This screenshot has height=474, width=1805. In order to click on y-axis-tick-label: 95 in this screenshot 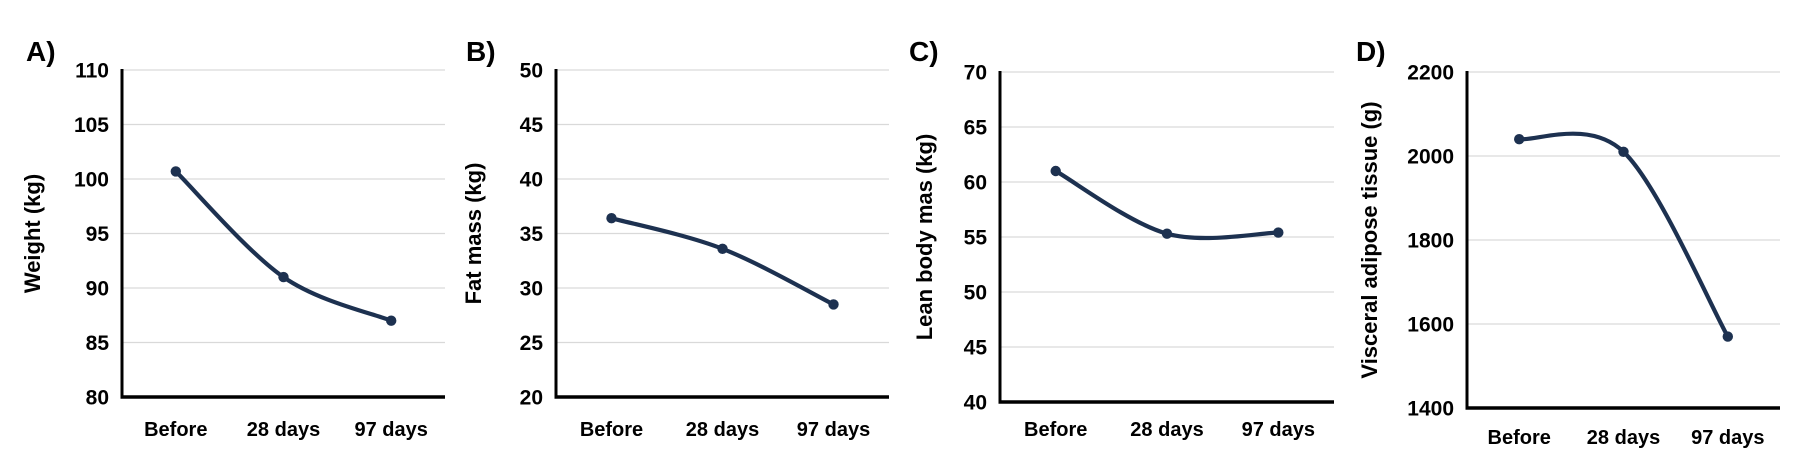, I will do `click(98, 234)`.